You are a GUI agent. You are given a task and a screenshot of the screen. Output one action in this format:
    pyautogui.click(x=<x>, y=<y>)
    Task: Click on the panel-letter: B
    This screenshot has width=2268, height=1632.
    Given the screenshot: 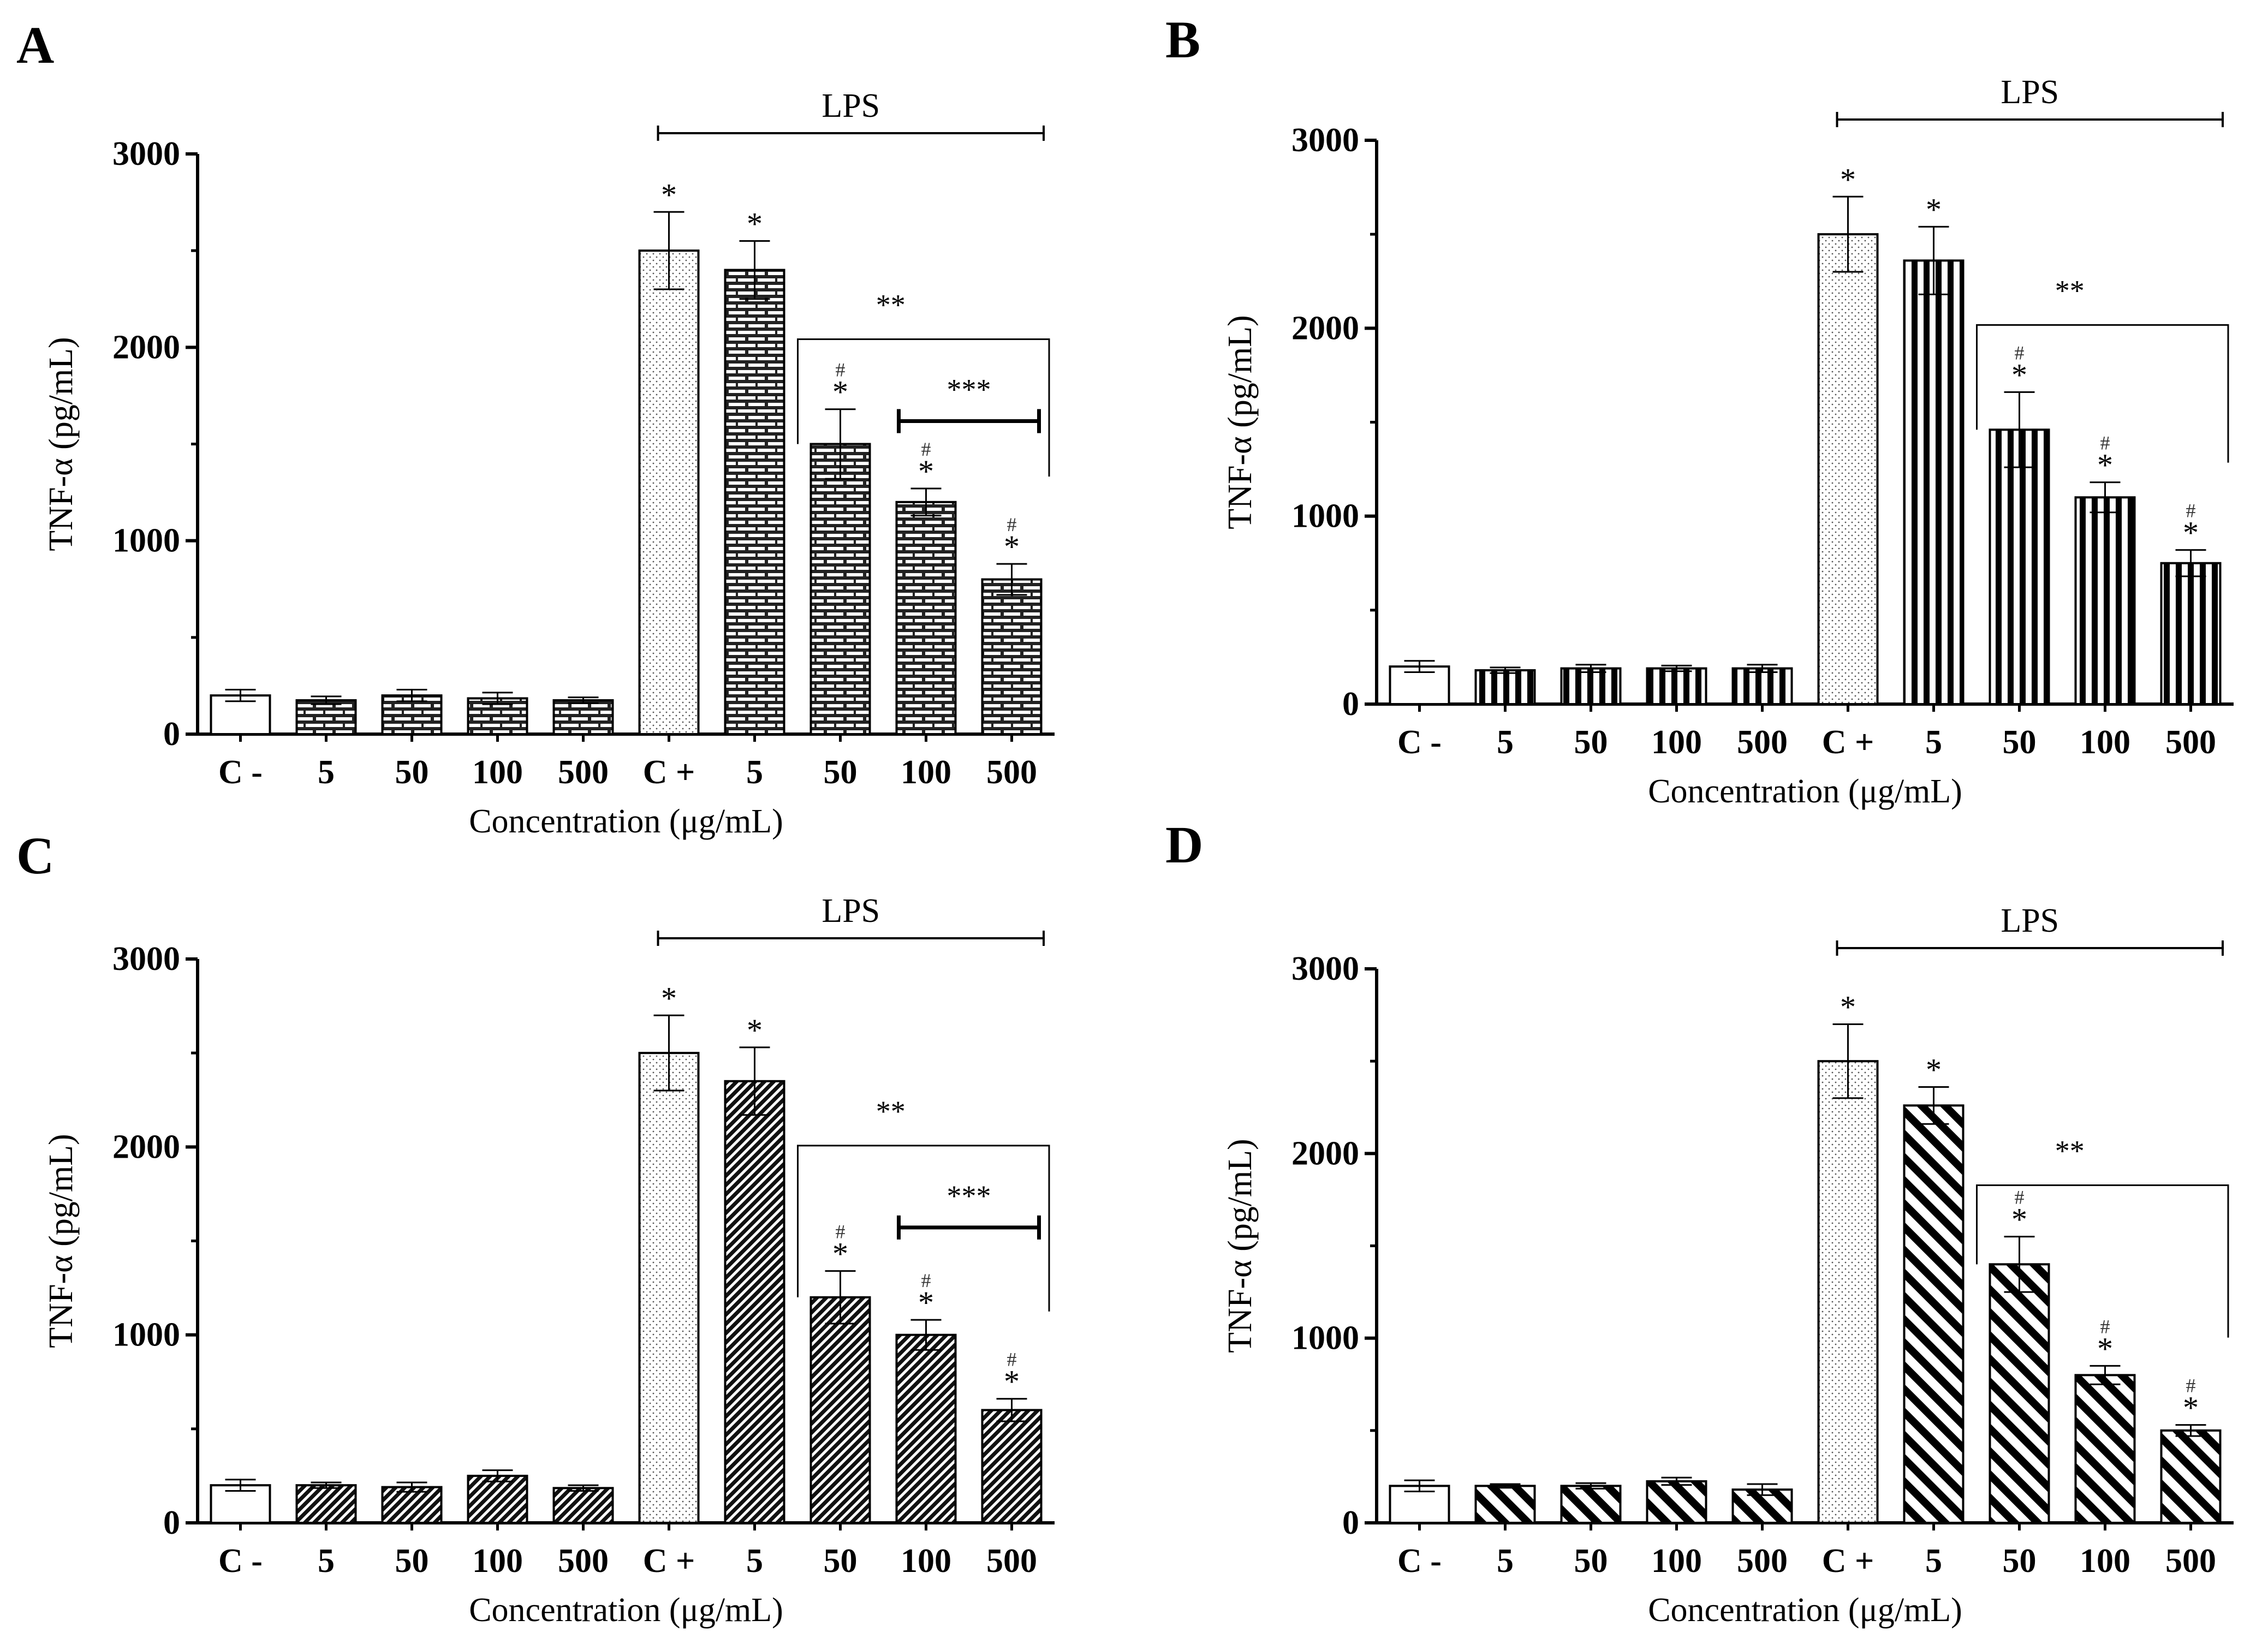 What is the action you would take?
    pyautogui.click(x=1182, y=39)
    